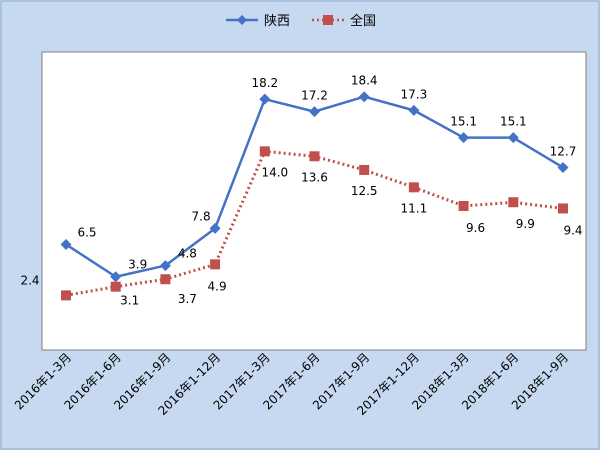  What do you see at coordinates (475, 228) in the screenshot?
I see `data-label-national: 9.6` at bounding box center [475, 228].